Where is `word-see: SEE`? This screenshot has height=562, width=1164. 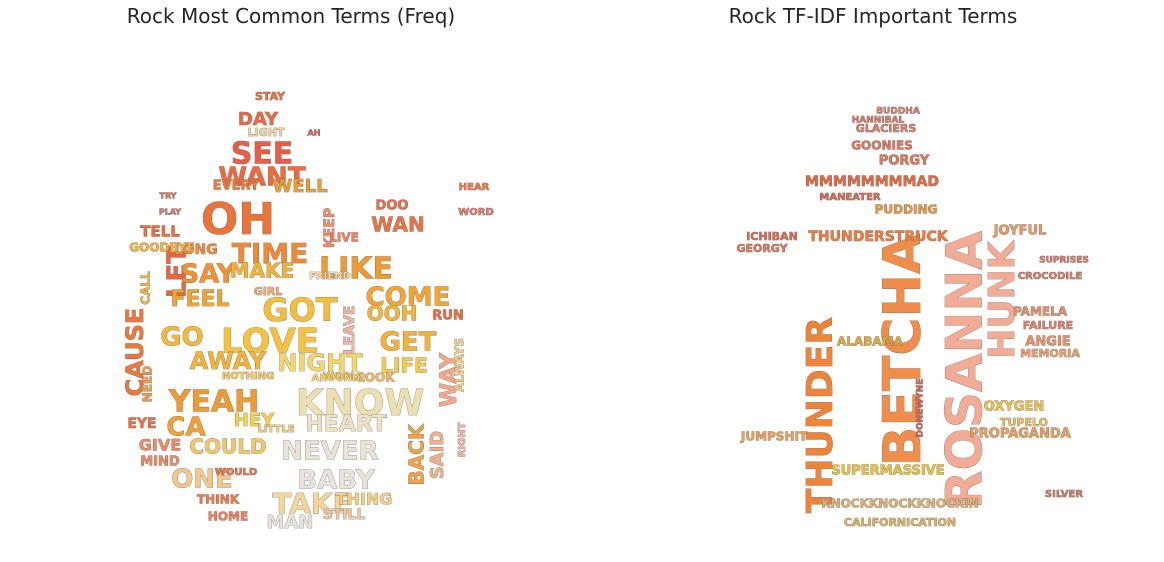
word-see: SEE is located at coordinates (262, 154).